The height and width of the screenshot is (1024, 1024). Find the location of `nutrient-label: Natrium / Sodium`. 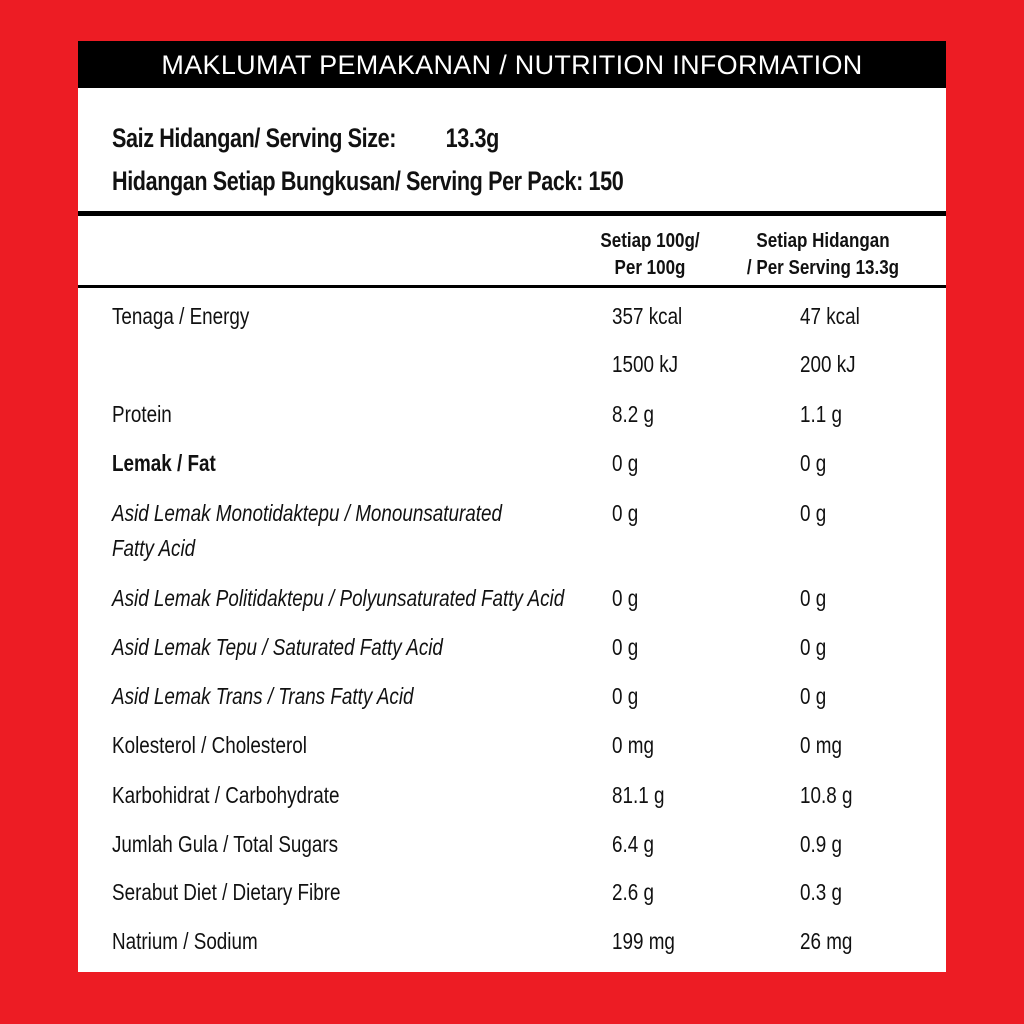

nutrient-label: Natrium / Sodium is located at coordinates (185, 941).